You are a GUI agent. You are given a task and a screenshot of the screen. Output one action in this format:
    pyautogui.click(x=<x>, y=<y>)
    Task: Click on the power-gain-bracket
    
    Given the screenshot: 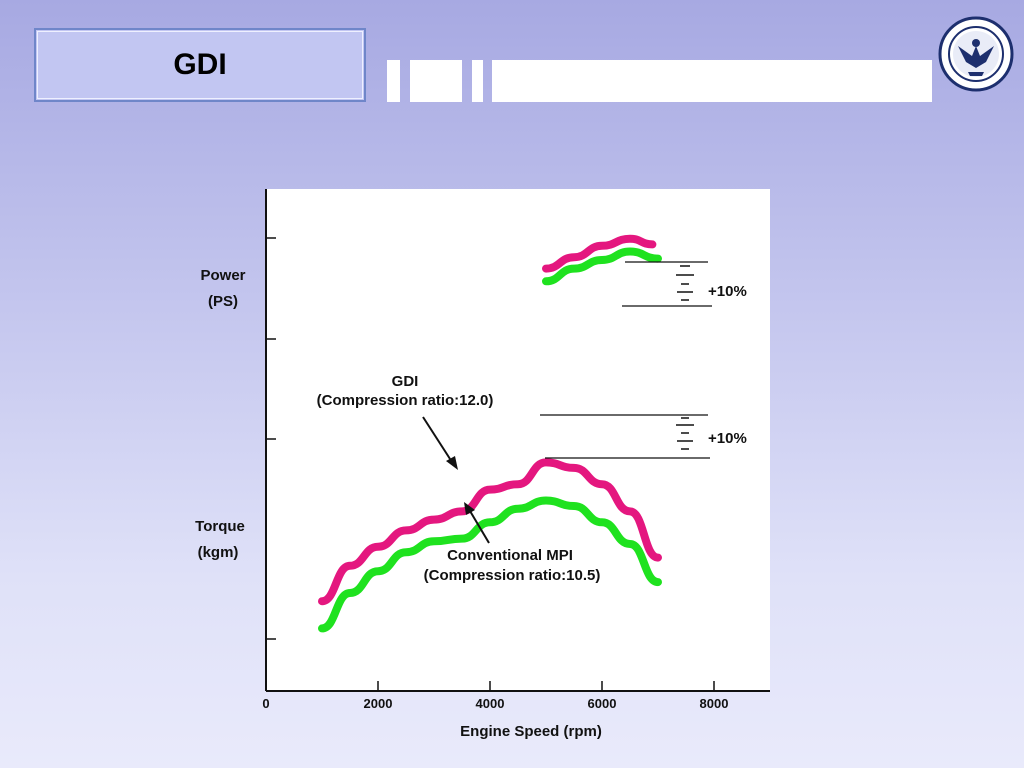 What is the action you would take?
    pyautogui.click(x=685, y=283)
    